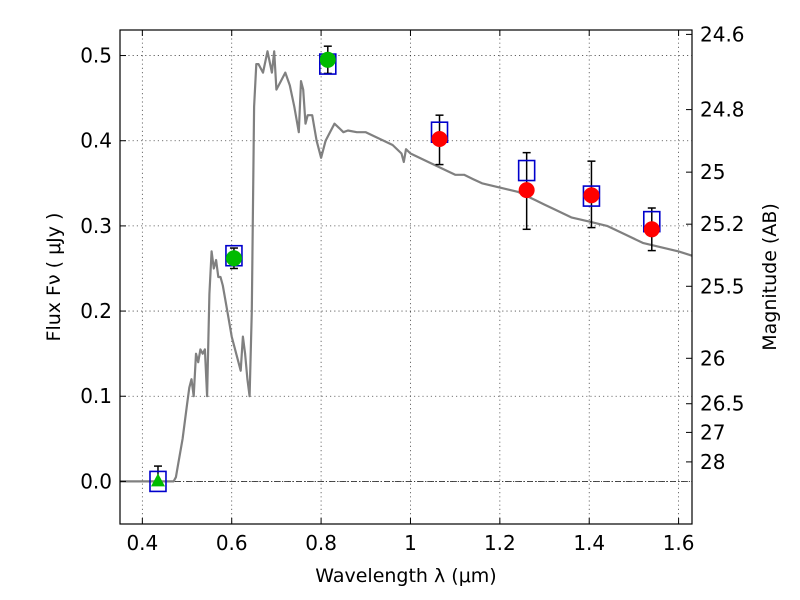 This screenshot has height=600, width=800. I want to click on right-tick-label: 24.6, so click(722, 34).